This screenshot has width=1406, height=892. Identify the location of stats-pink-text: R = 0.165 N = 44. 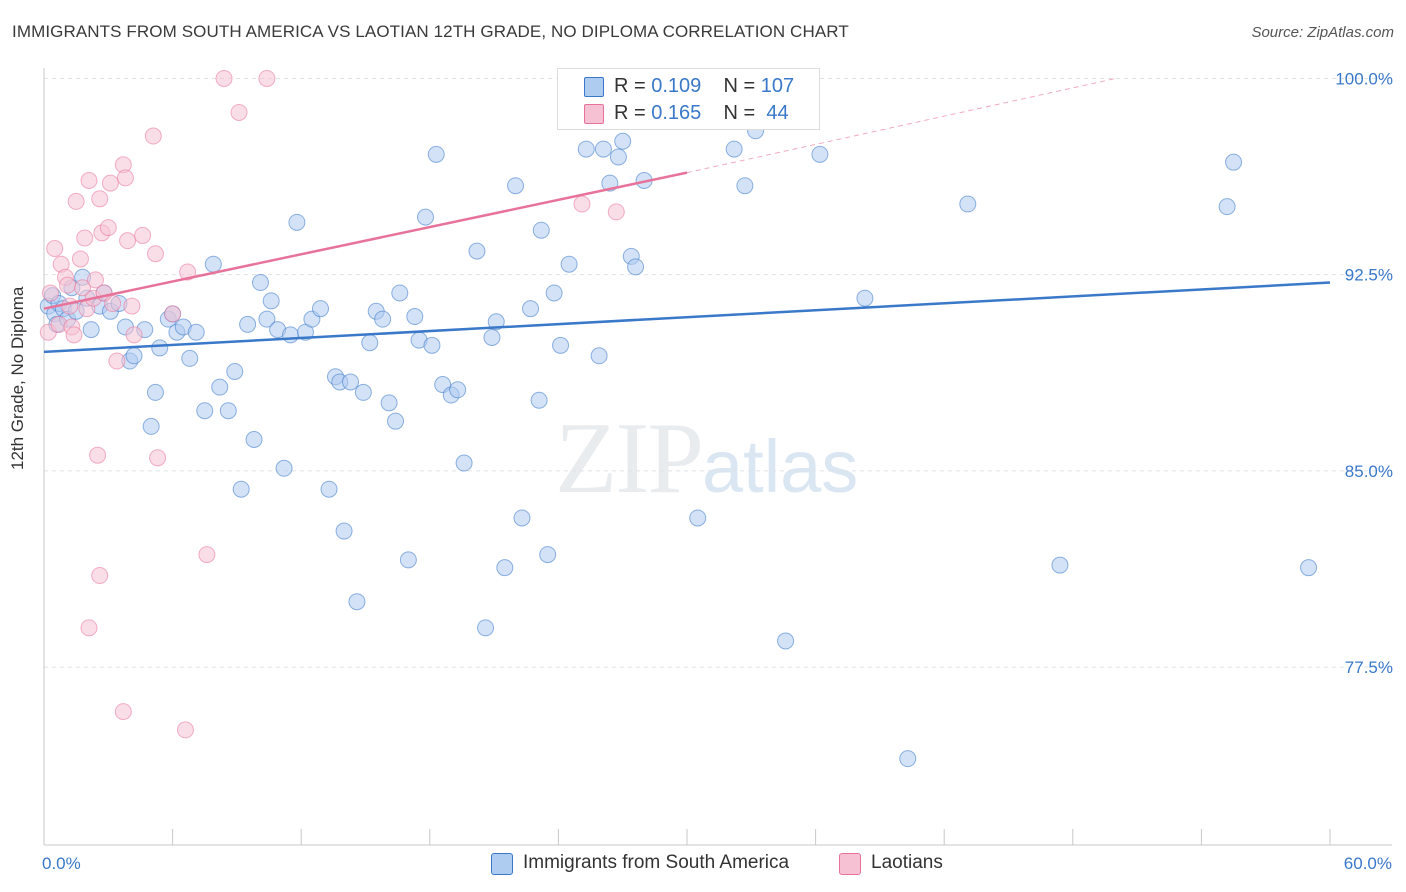
(701, 113).